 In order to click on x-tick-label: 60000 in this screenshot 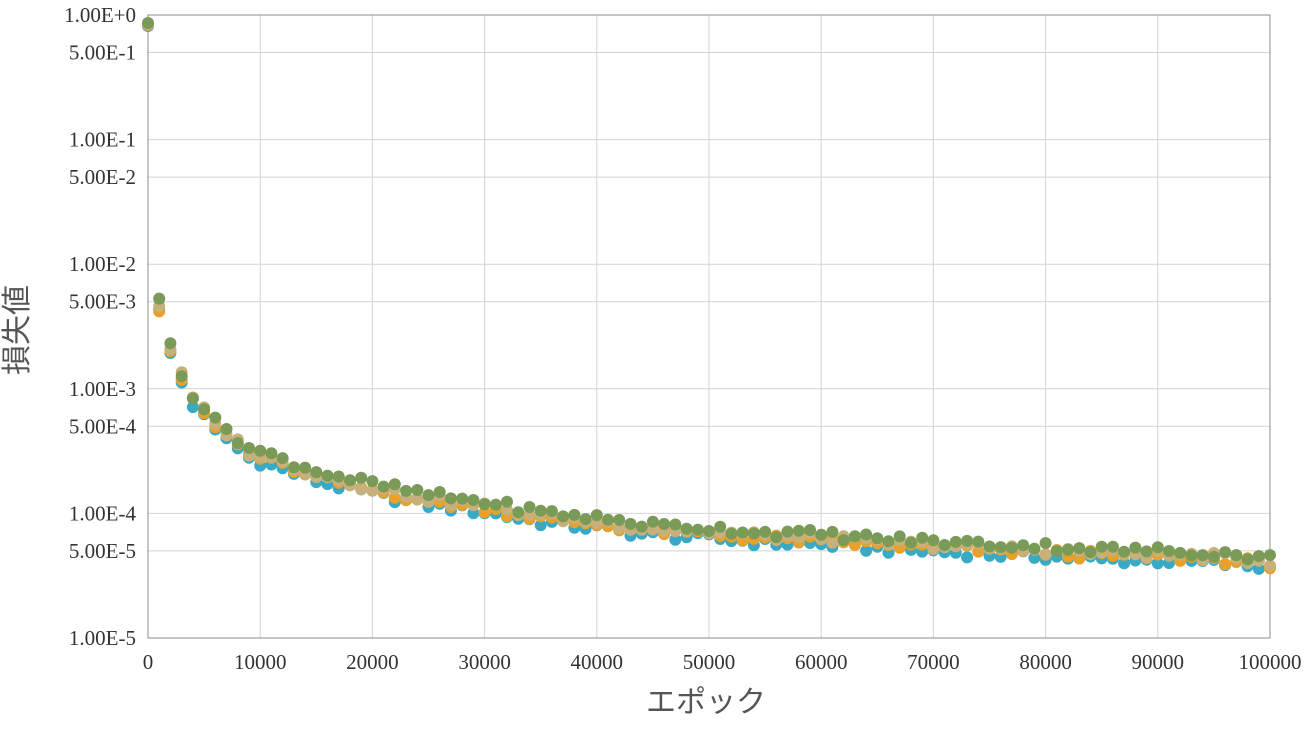, I will do `click(821, 662)`.